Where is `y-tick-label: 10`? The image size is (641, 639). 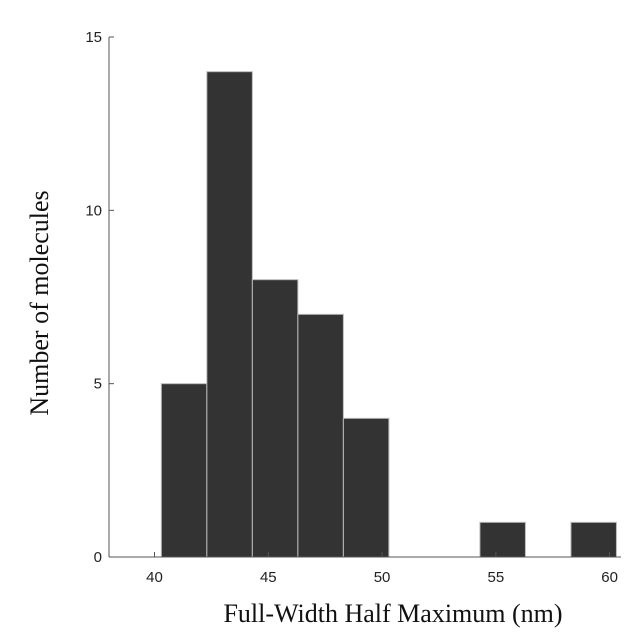
y-tick-label: 10 is located at coordinates (93, 210).